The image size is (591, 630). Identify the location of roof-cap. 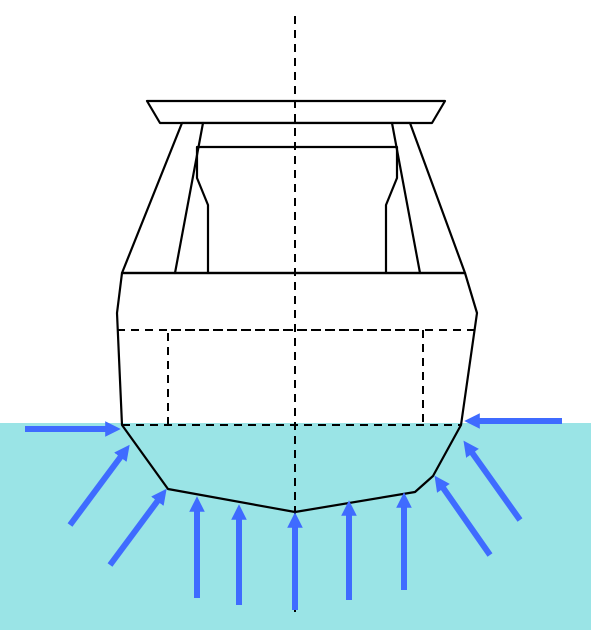
(296, 112).